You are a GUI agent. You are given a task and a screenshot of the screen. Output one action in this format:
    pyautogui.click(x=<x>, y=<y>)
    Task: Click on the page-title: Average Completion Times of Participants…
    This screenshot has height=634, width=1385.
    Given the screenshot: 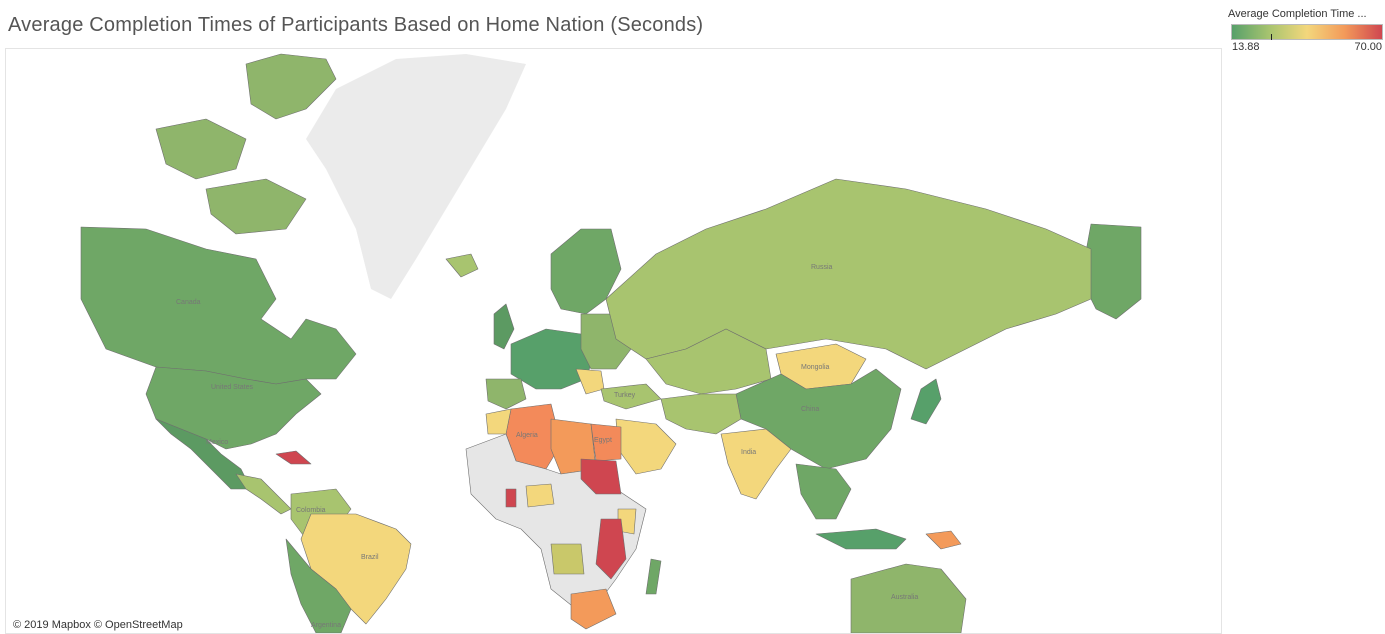 What is the action you would take?
    pyautogui.click(x=356, y=25)
    